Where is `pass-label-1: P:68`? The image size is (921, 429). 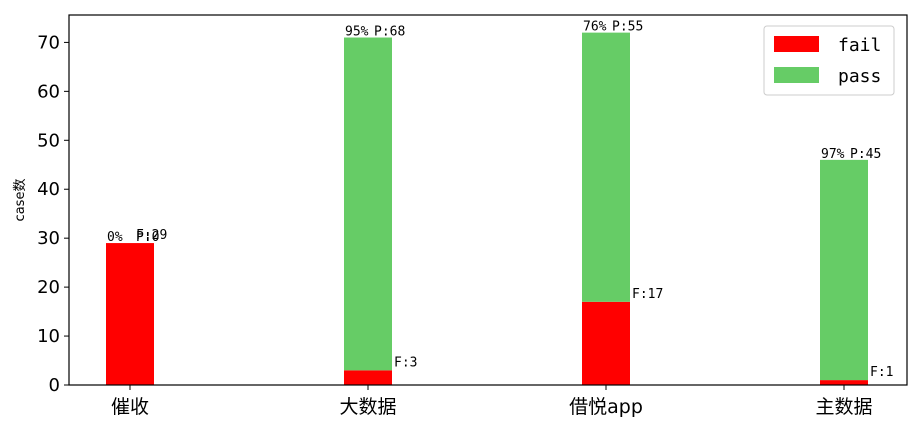 pass-label-1: P:68 is located at coordinates (389, 32).